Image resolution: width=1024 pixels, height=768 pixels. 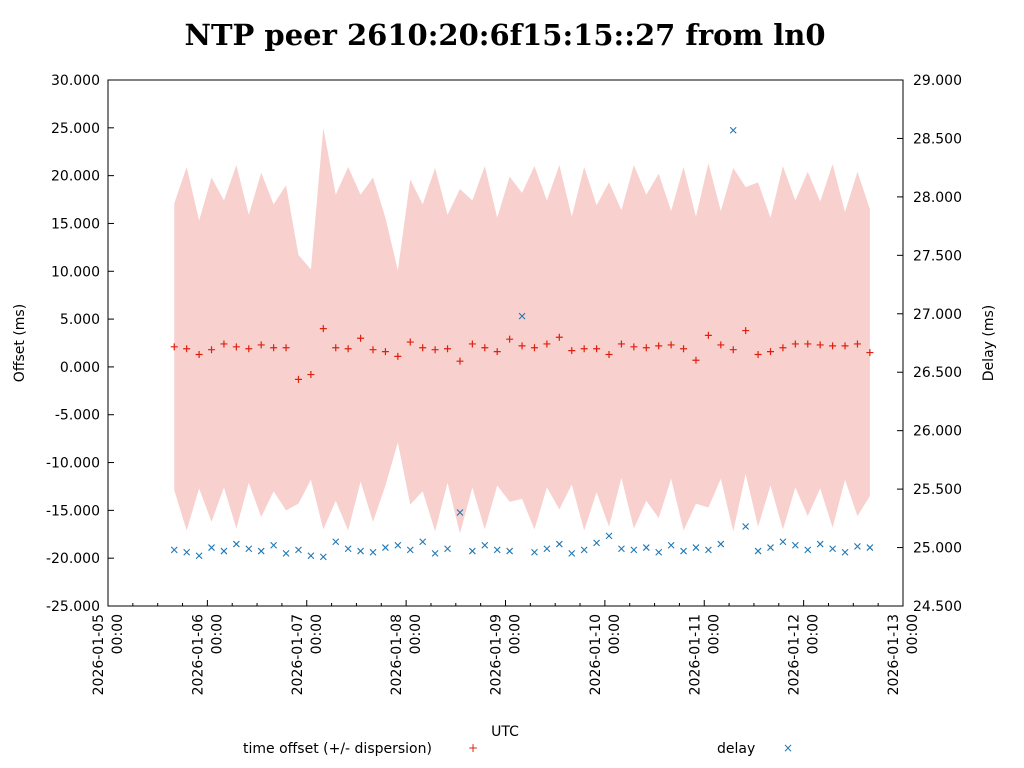 I want to click on y-tick-label: 30.000, so click(x=75, y=81).